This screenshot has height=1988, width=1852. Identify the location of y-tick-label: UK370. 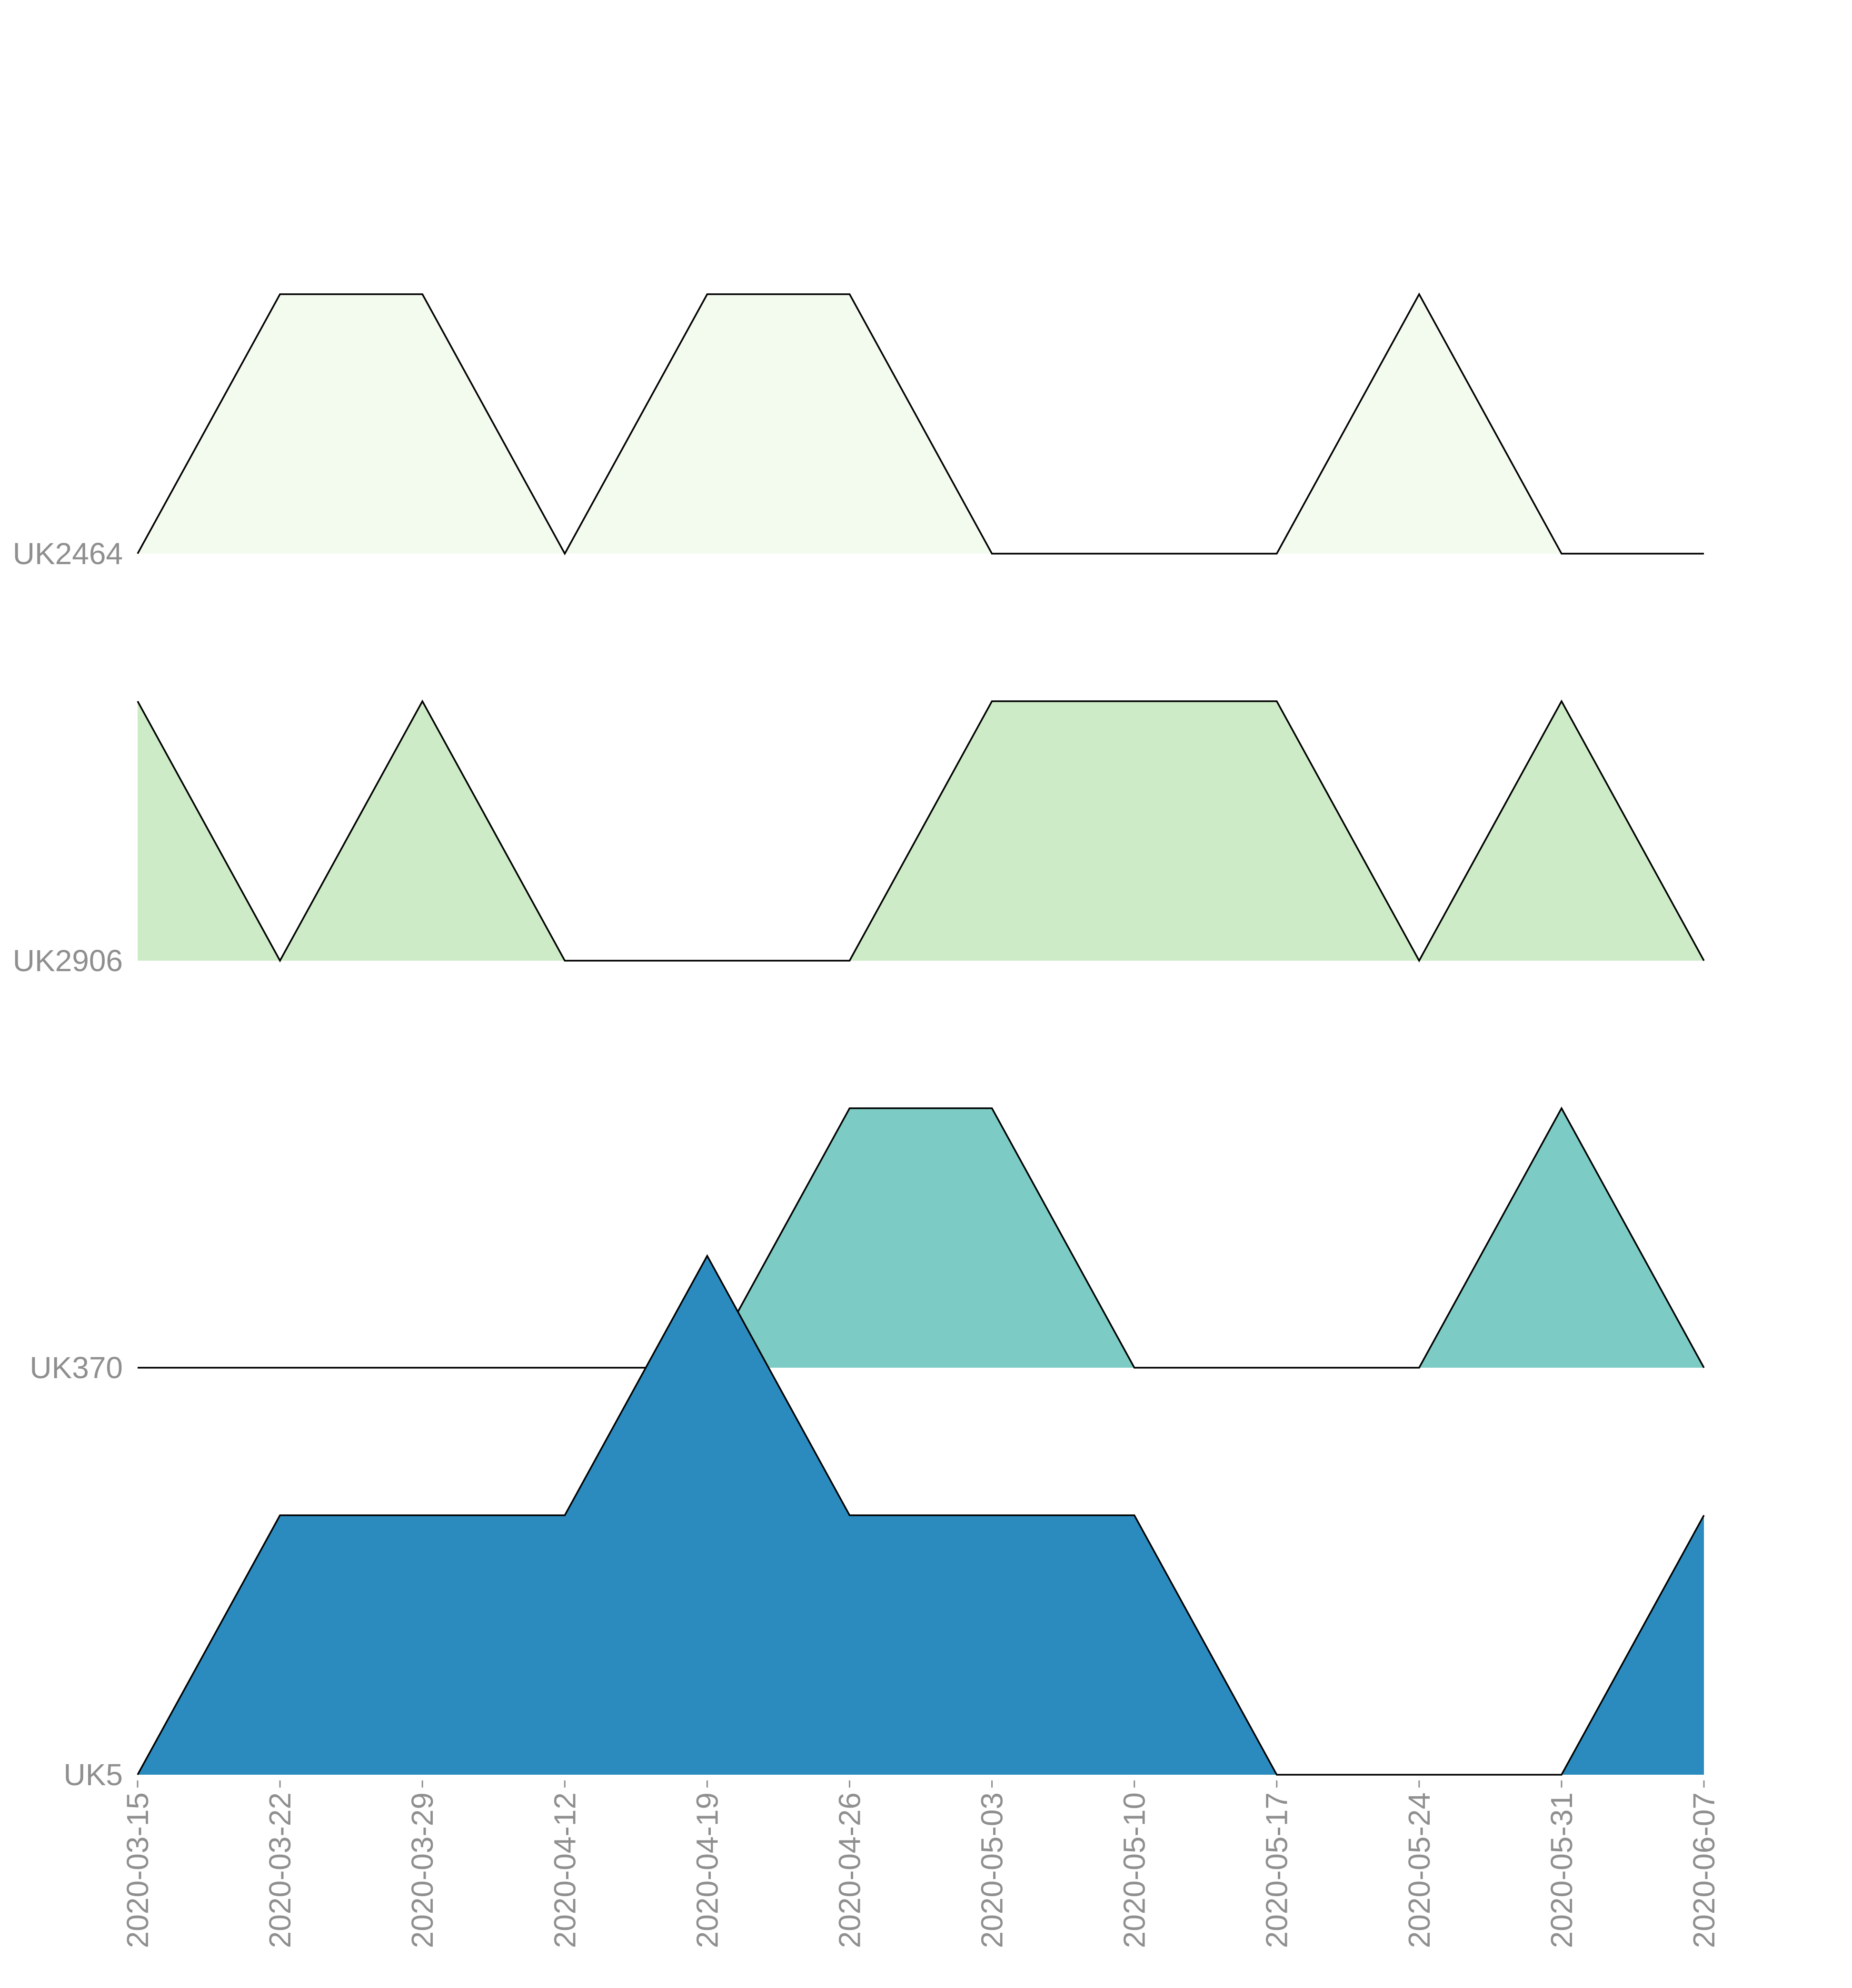
(77, 1368).